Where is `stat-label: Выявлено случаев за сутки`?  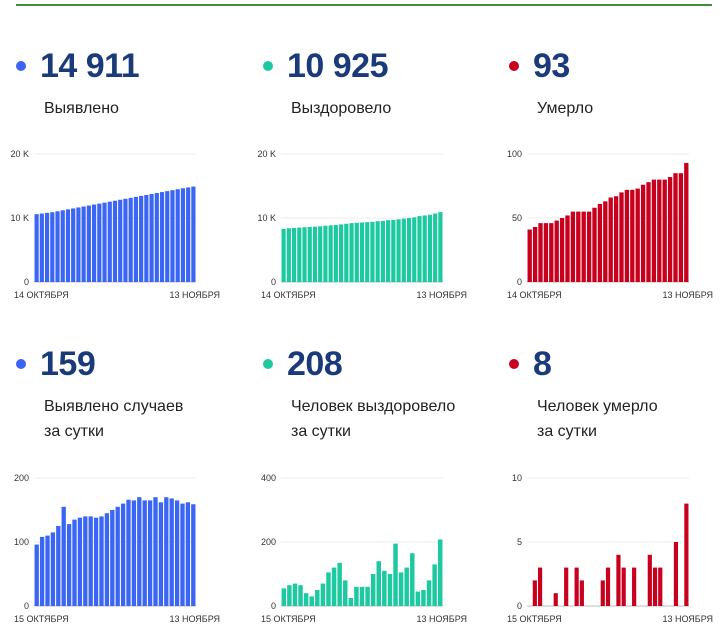
stat-label: Выявлено случаев за сутки is located at coordinates (114, 419).